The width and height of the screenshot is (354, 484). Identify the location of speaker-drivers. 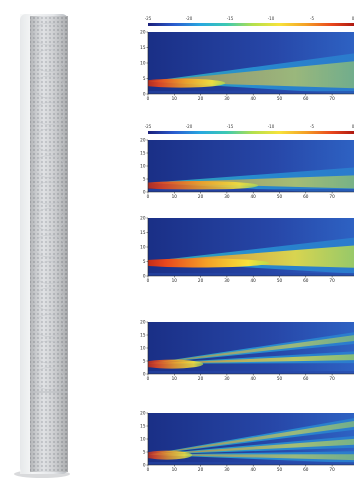
(49, 206).